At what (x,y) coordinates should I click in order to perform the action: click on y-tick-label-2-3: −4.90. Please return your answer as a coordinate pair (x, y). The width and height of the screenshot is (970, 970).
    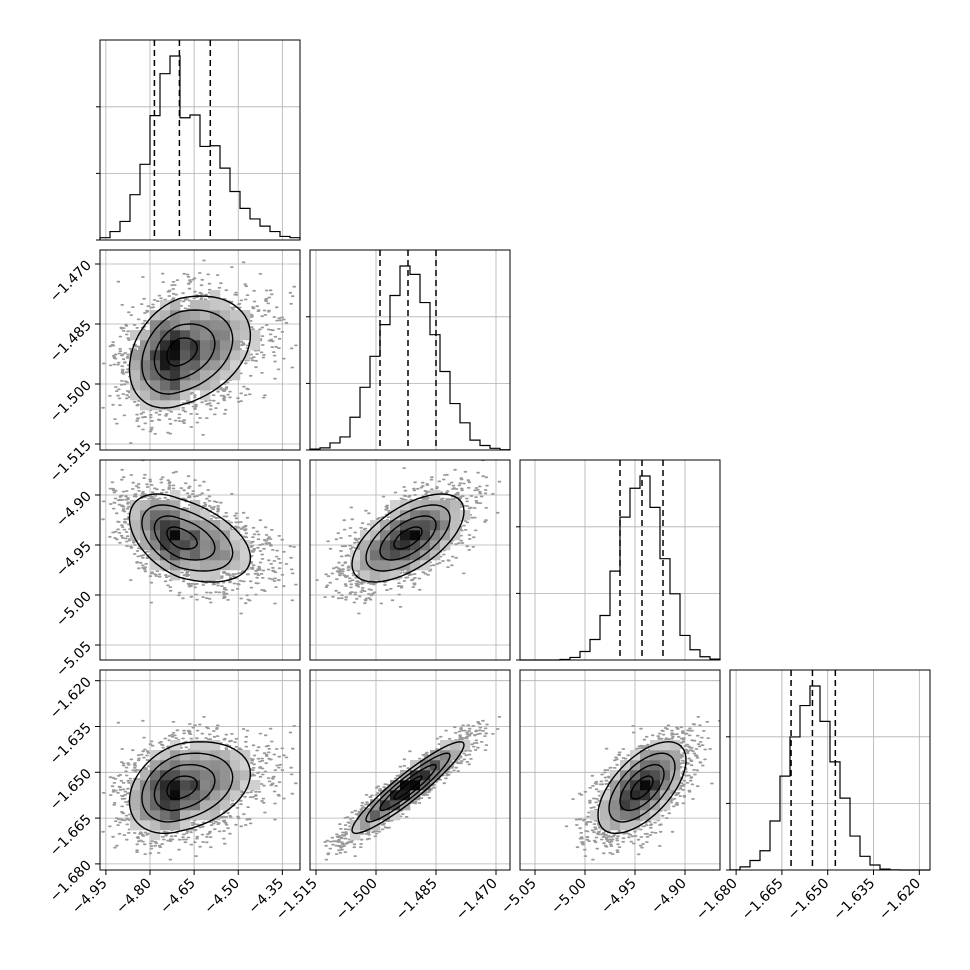
    Looking at the image, I should click on (74, 510).